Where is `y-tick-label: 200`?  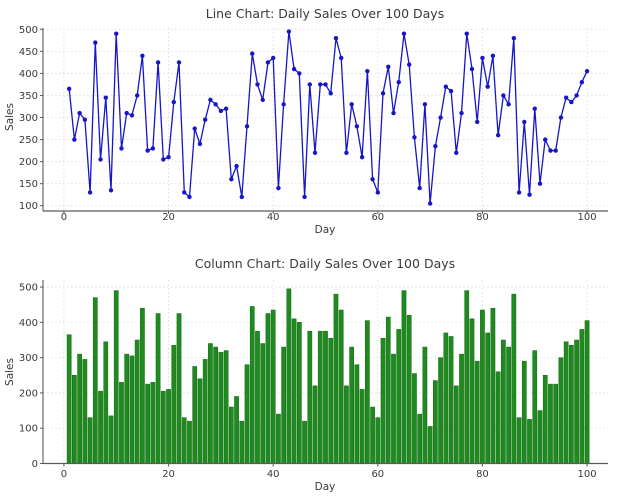
y-tick-label: 200 is located at coordinates (28, 393).